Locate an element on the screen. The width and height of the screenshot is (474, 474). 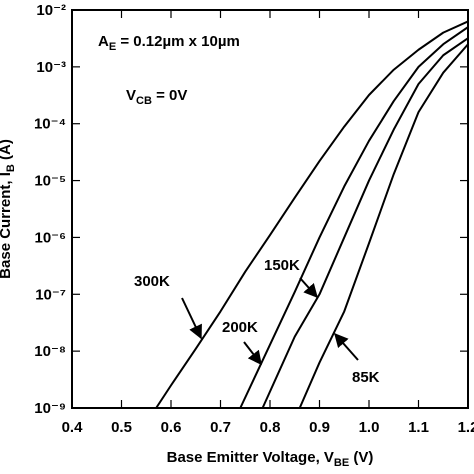
x-tick-label: 0.8 is located at coordinates (270, 427).